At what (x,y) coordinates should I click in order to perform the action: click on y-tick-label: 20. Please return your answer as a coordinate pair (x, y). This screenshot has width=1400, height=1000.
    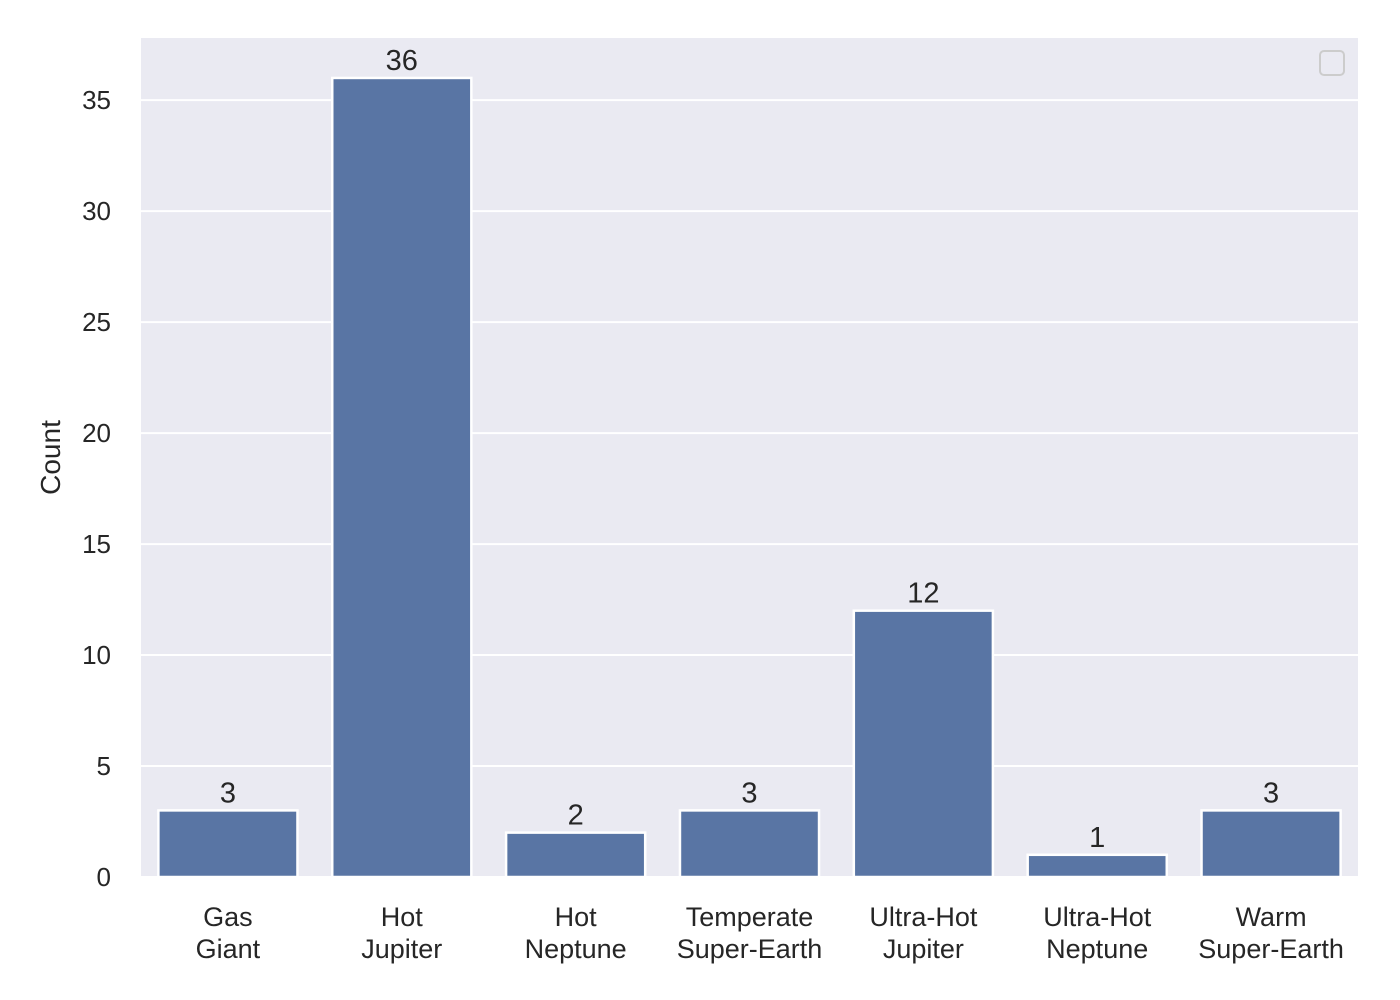
    Looking at the image, I should click on (96, 433).